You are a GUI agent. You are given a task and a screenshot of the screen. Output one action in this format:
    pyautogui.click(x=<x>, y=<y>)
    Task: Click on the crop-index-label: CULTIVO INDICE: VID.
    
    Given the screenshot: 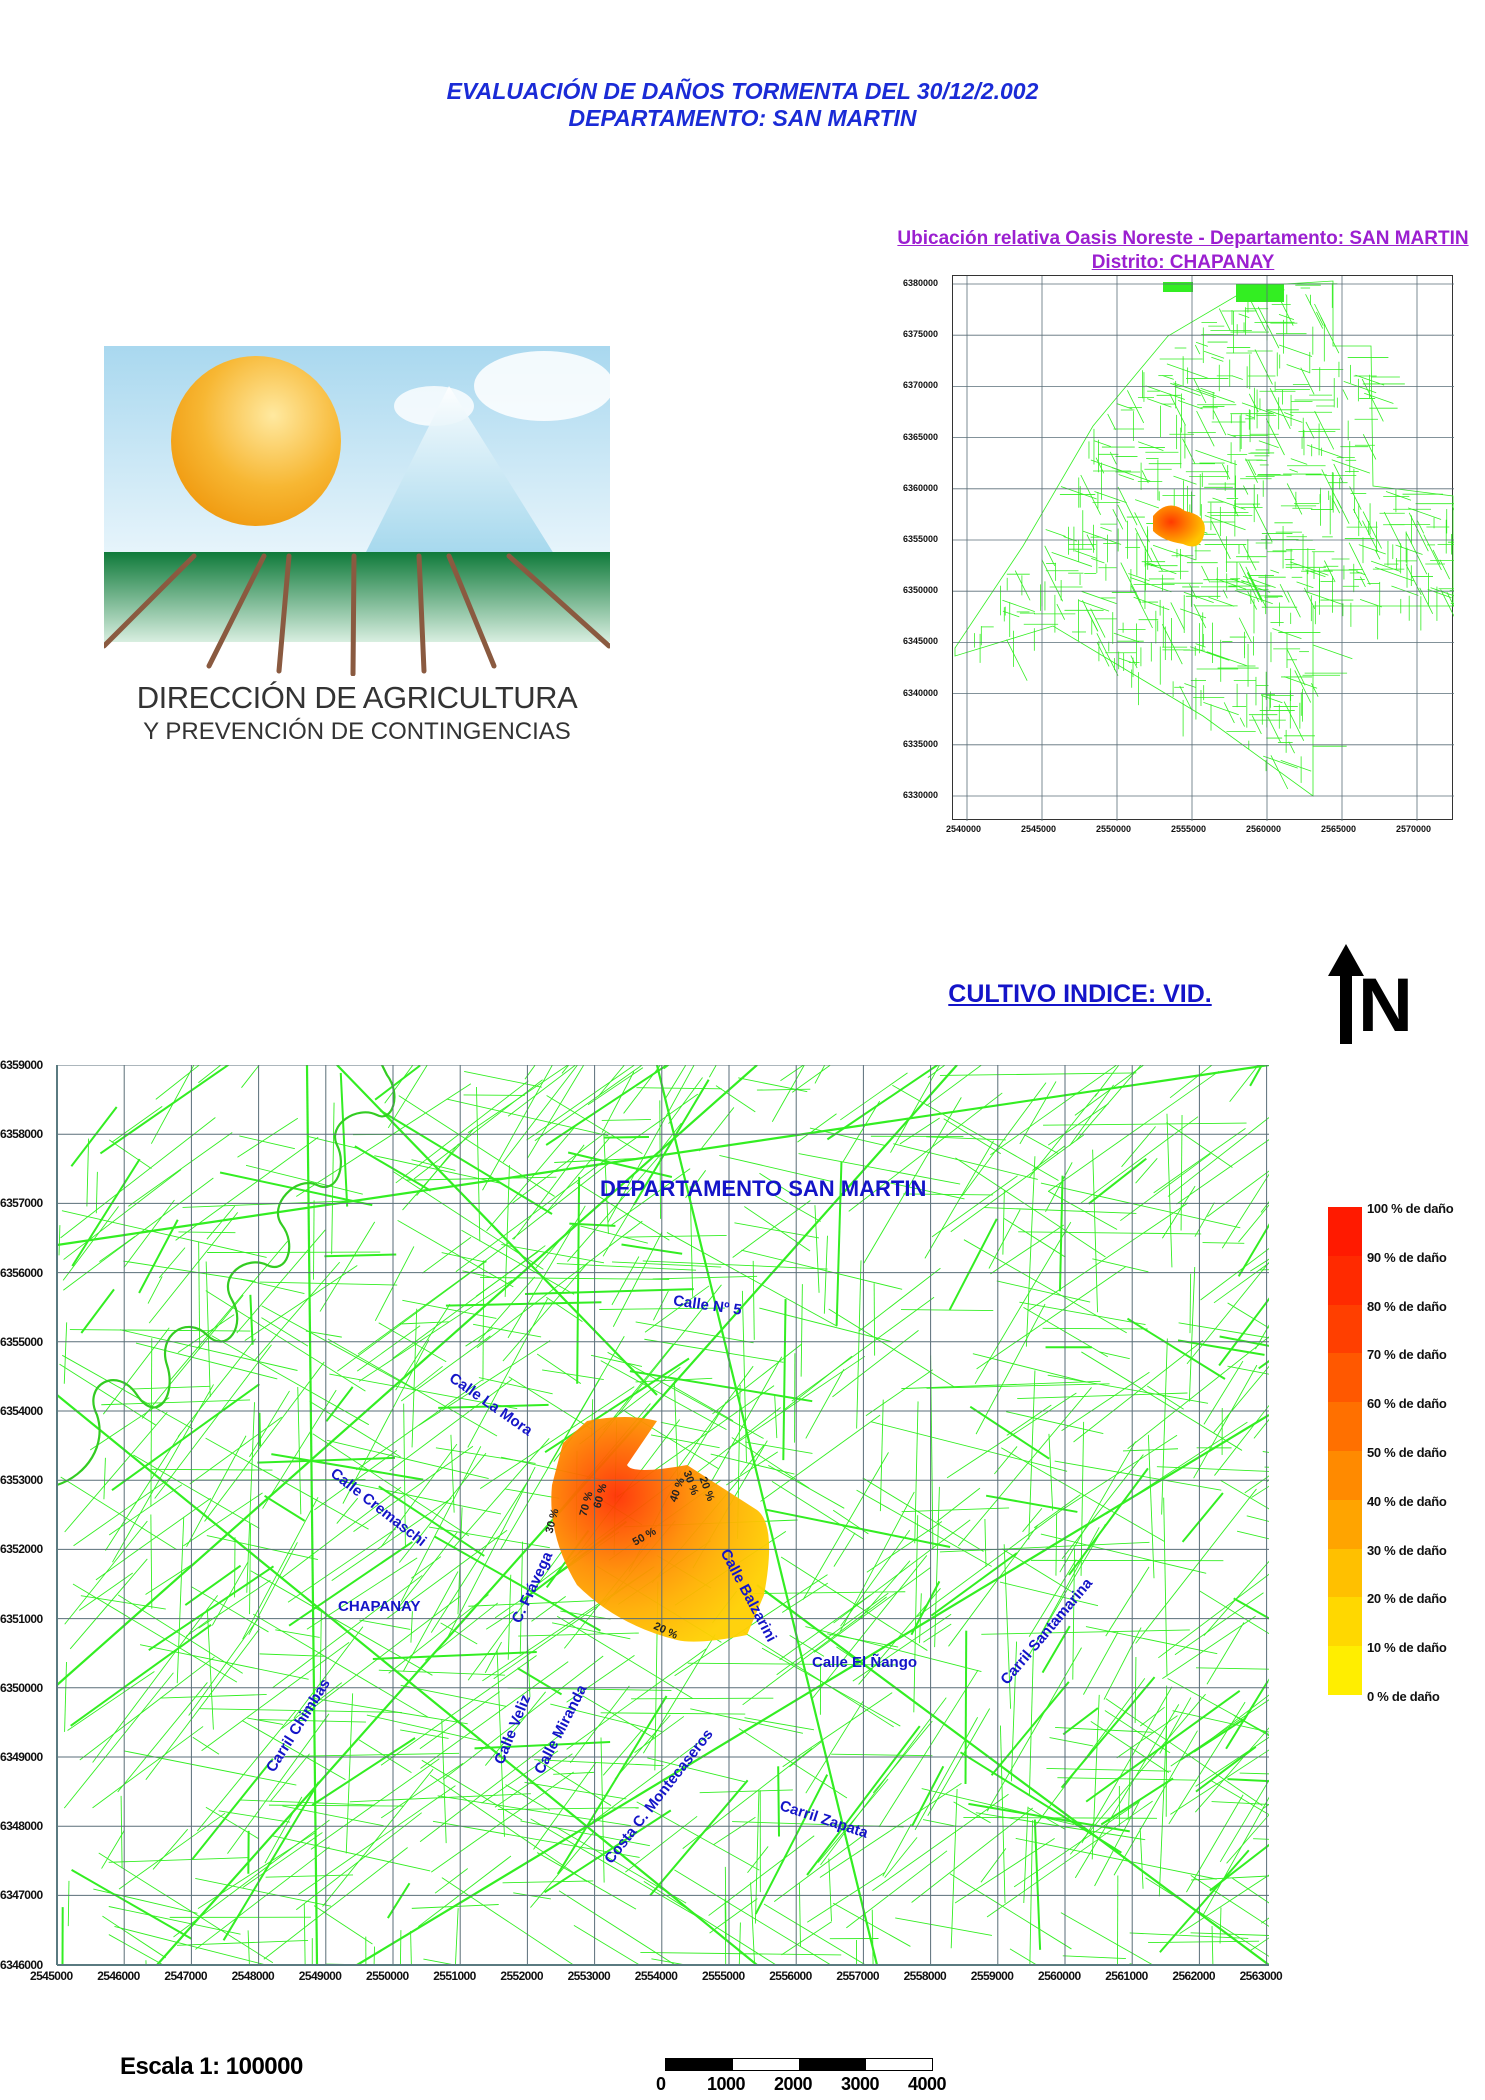 What is the action you would take?
    pyautogui.click(x=1080, y=994)
    